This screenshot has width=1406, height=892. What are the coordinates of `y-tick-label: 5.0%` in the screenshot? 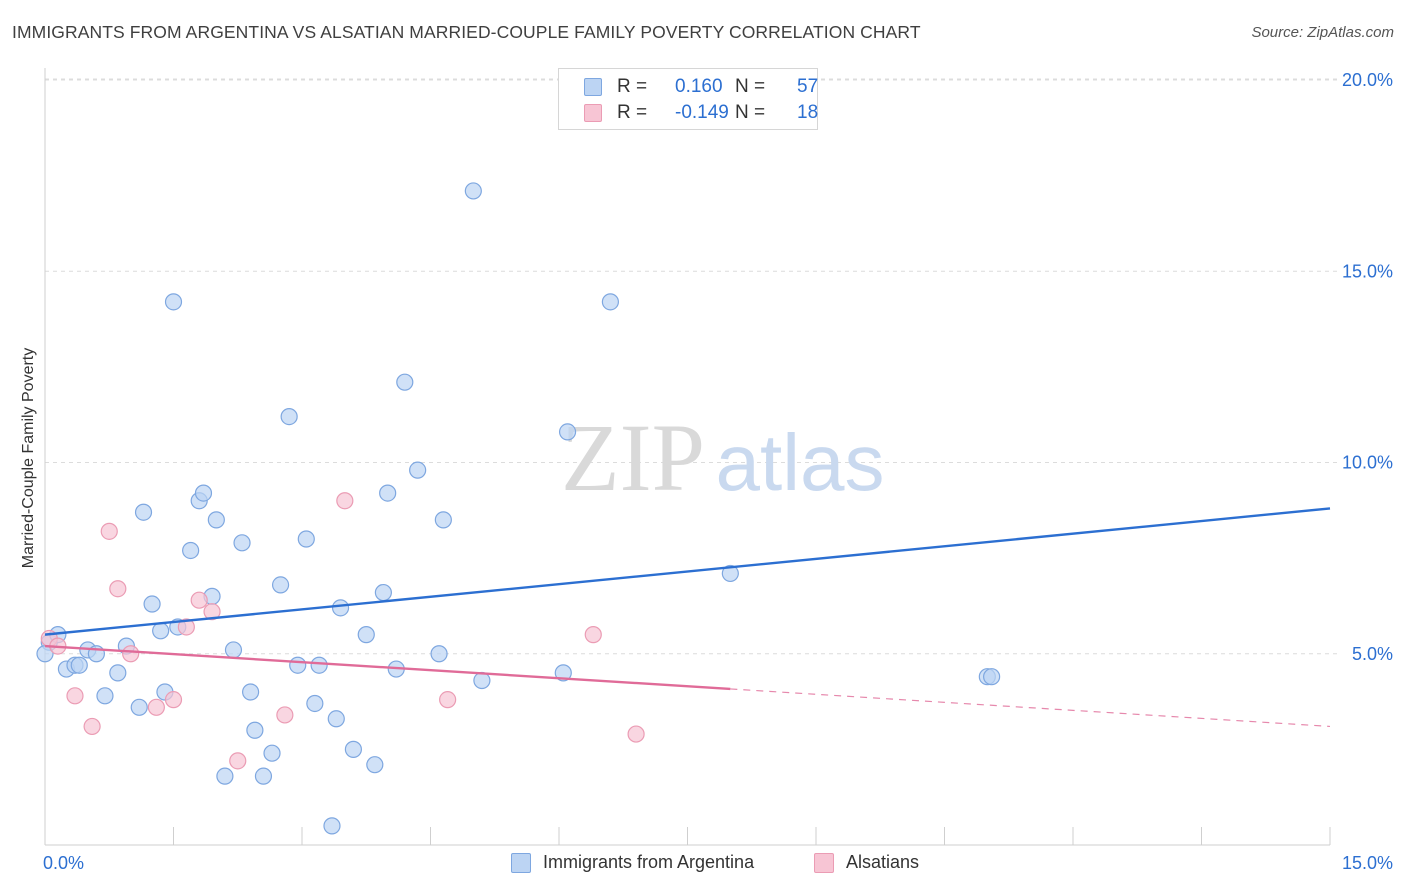 It's located at (1372, 654).